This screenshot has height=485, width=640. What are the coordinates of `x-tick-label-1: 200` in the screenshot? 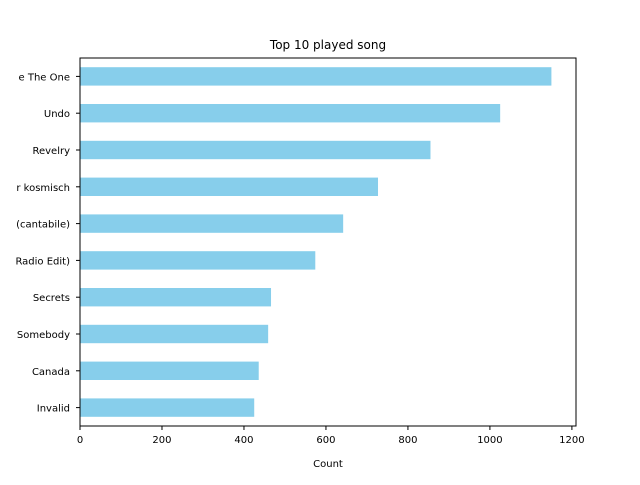 It's located at (161, 440).